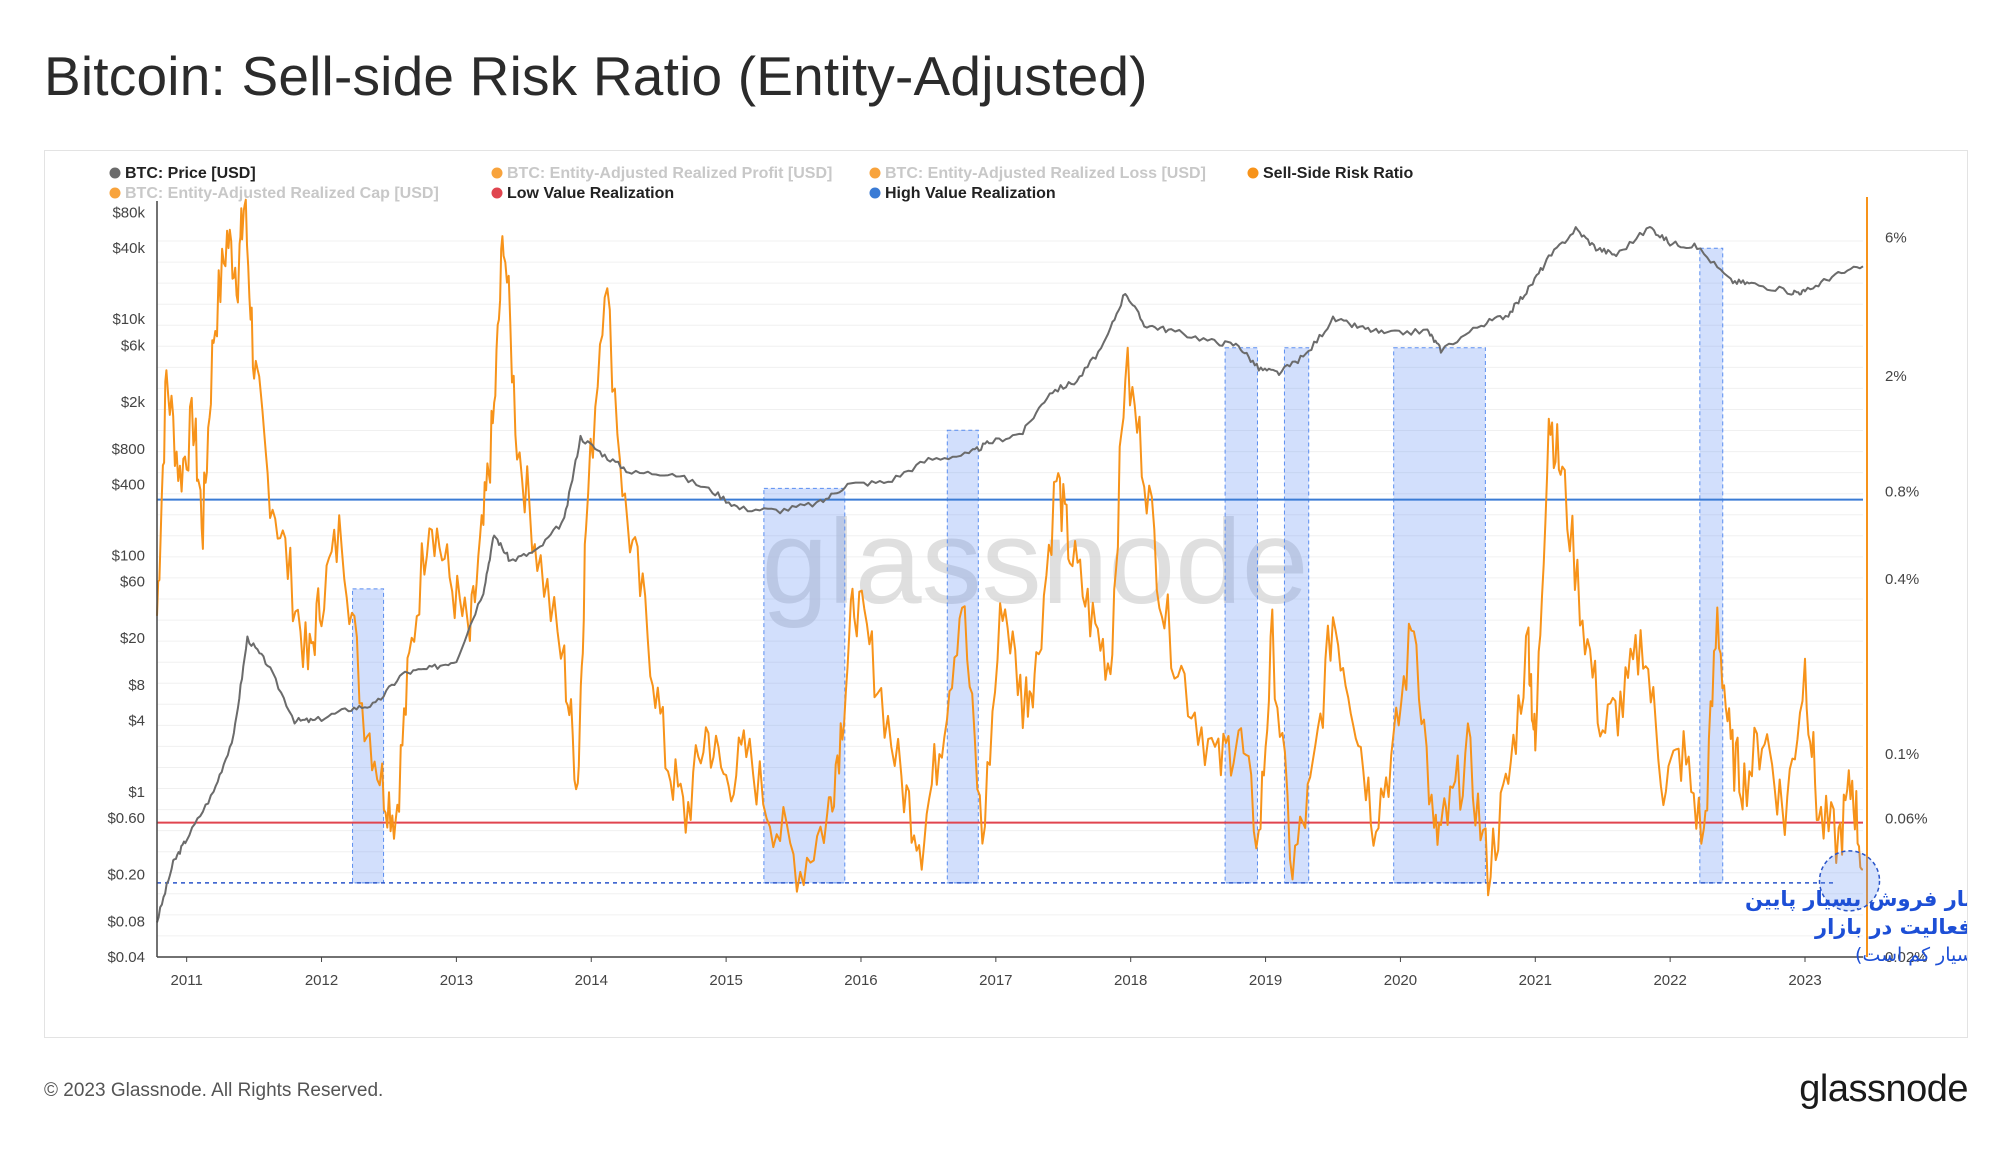 The image size is (2000, 1152). Describe the element at coordinates (126, 874) in the screenshot. I see `left-axis-tick: $0.20` at that location.